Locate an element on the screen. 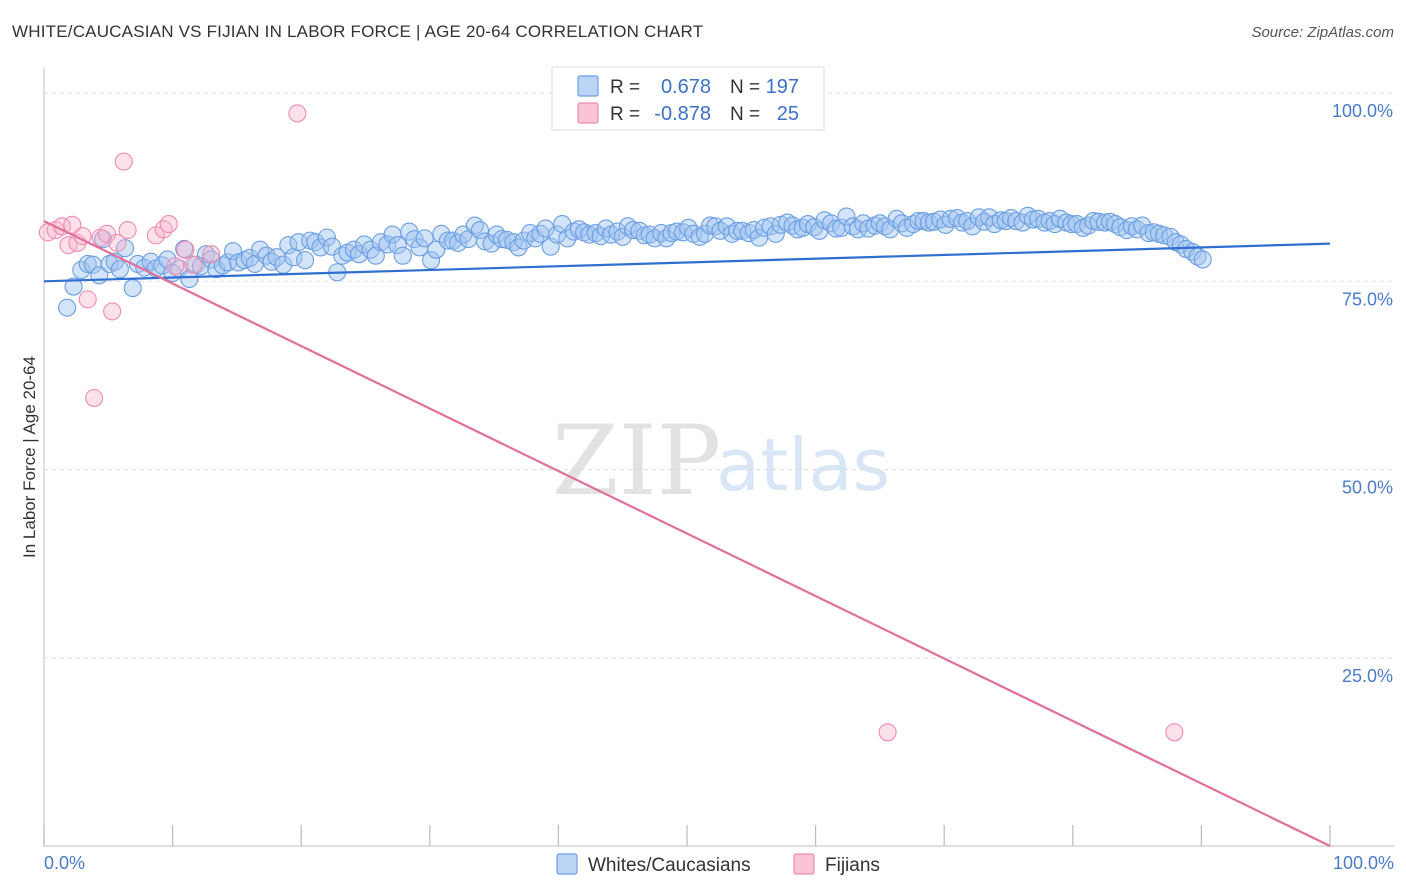  legend-r-label-whites: R = is located at coordinates (625, 87).